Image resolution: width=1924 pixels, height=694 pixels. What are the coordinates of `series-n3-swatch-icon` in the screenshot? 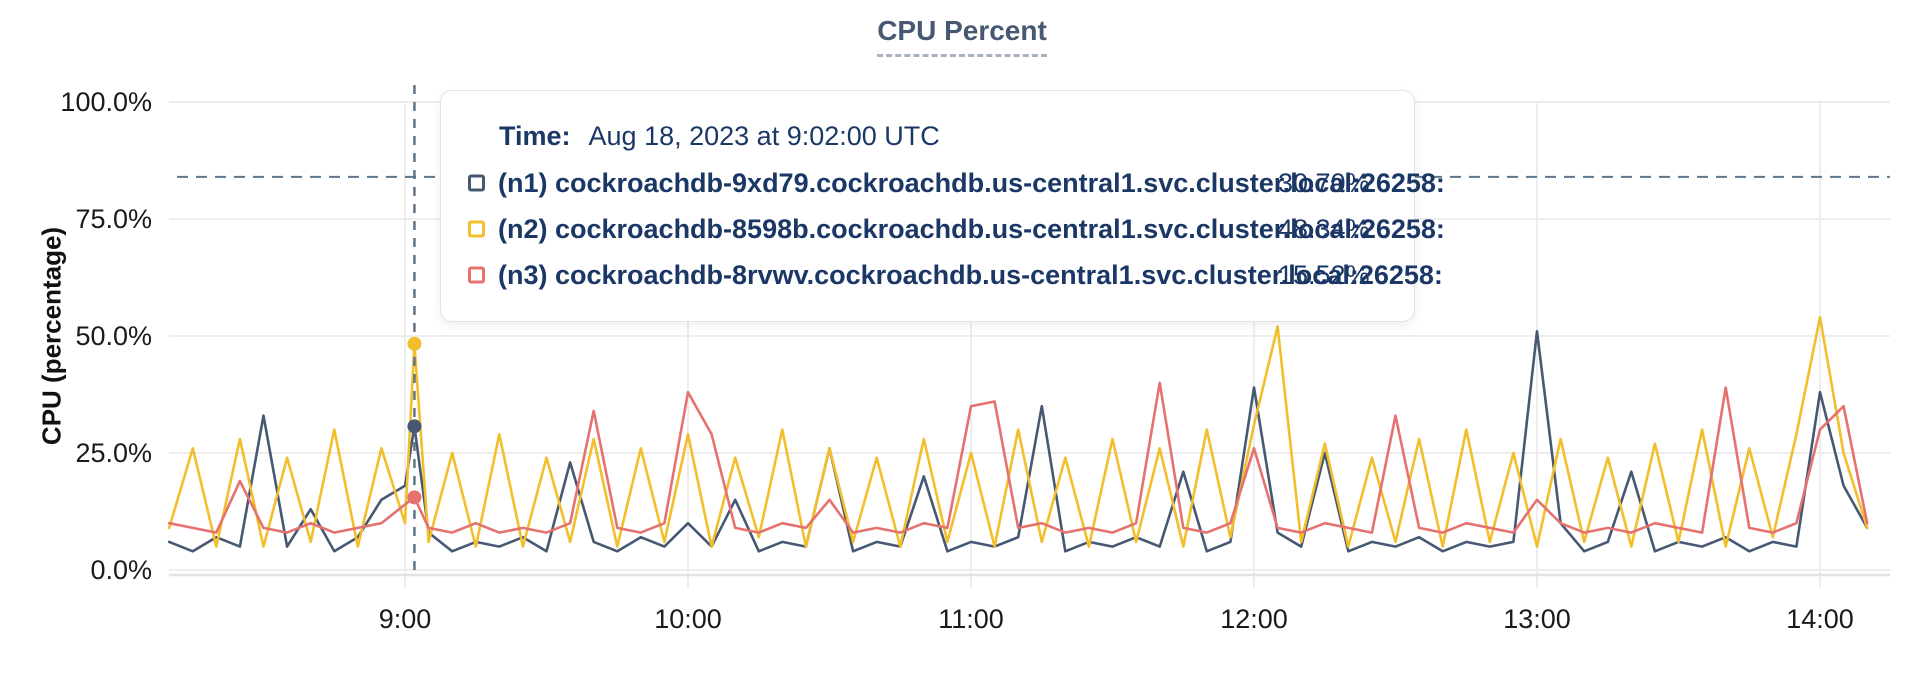 It's located at (476, 275).